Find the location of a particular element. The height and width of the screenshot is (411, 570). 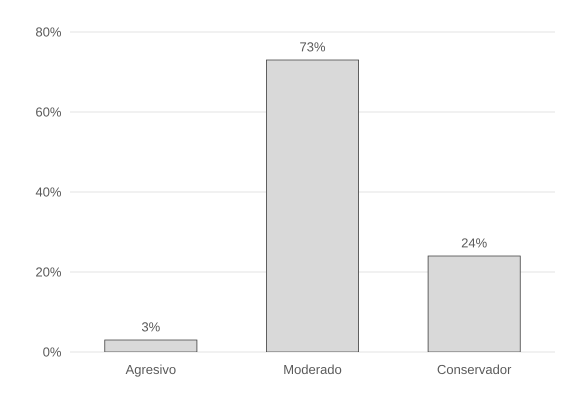

y-tick-label: 40% is located at coordinates (49, 192).